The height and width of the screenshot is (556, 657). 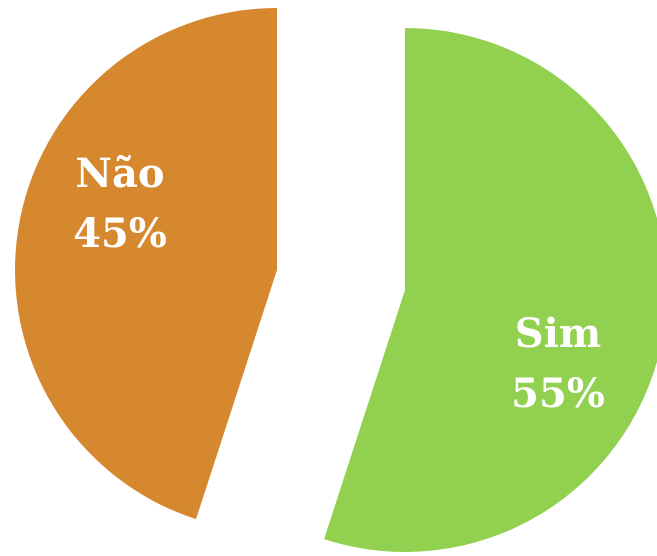 I want to click on slice-value-label: 55%, so click(x=558, y=393).